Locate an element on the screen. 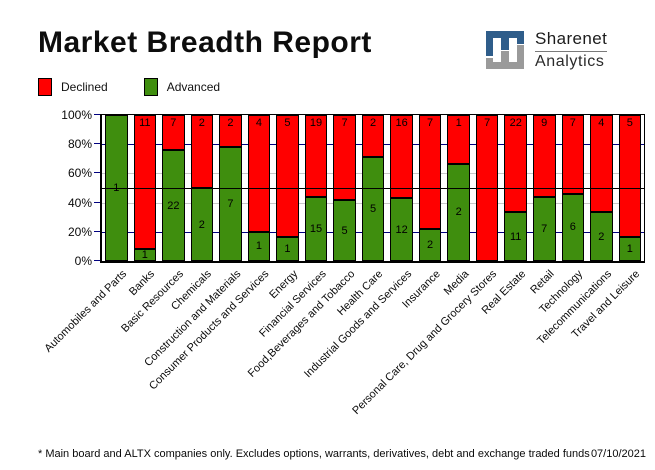 This screenshot has width=655, height=470. logo-brand-name: Sharenet is located at coordinates (571, 40).